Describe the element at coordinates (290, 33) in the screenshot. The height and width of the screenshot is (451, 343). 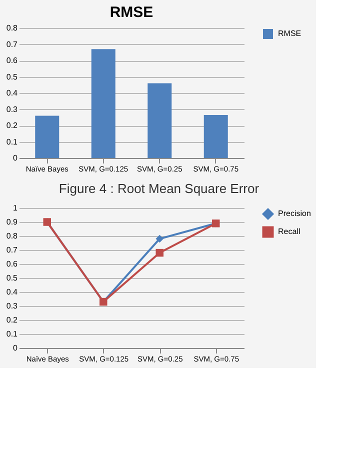
I see `legend-label: RMSE` at that location.